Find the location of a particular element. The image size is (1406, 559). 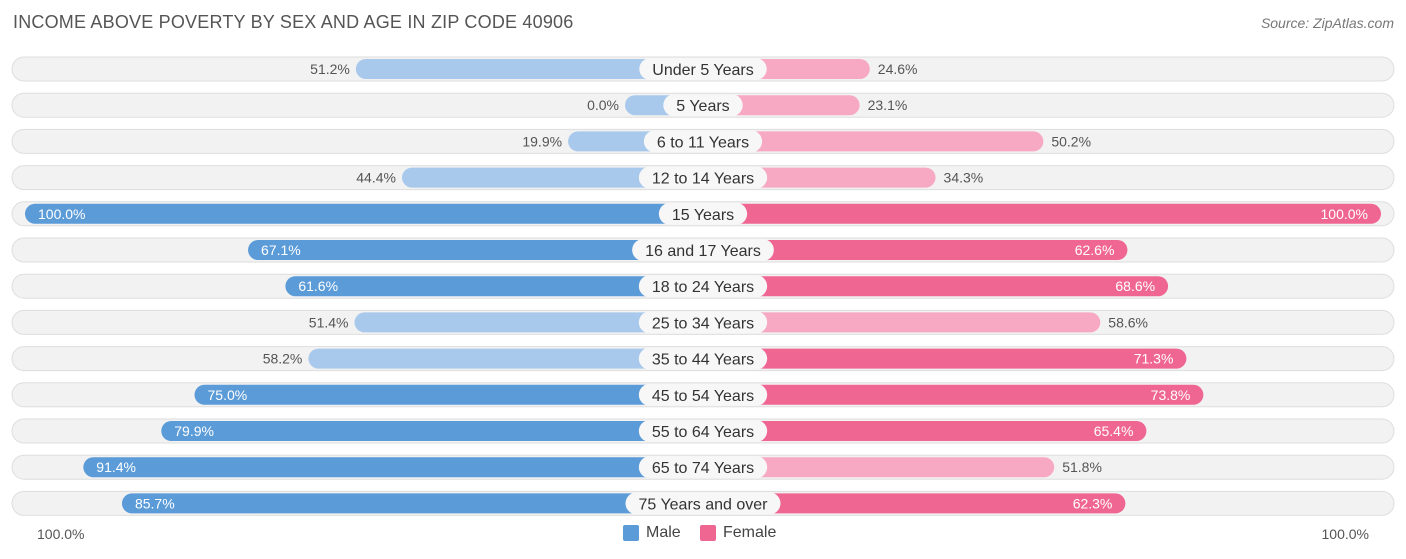

category-label: 12 to 14 Years is located at coordinates (703, 179).